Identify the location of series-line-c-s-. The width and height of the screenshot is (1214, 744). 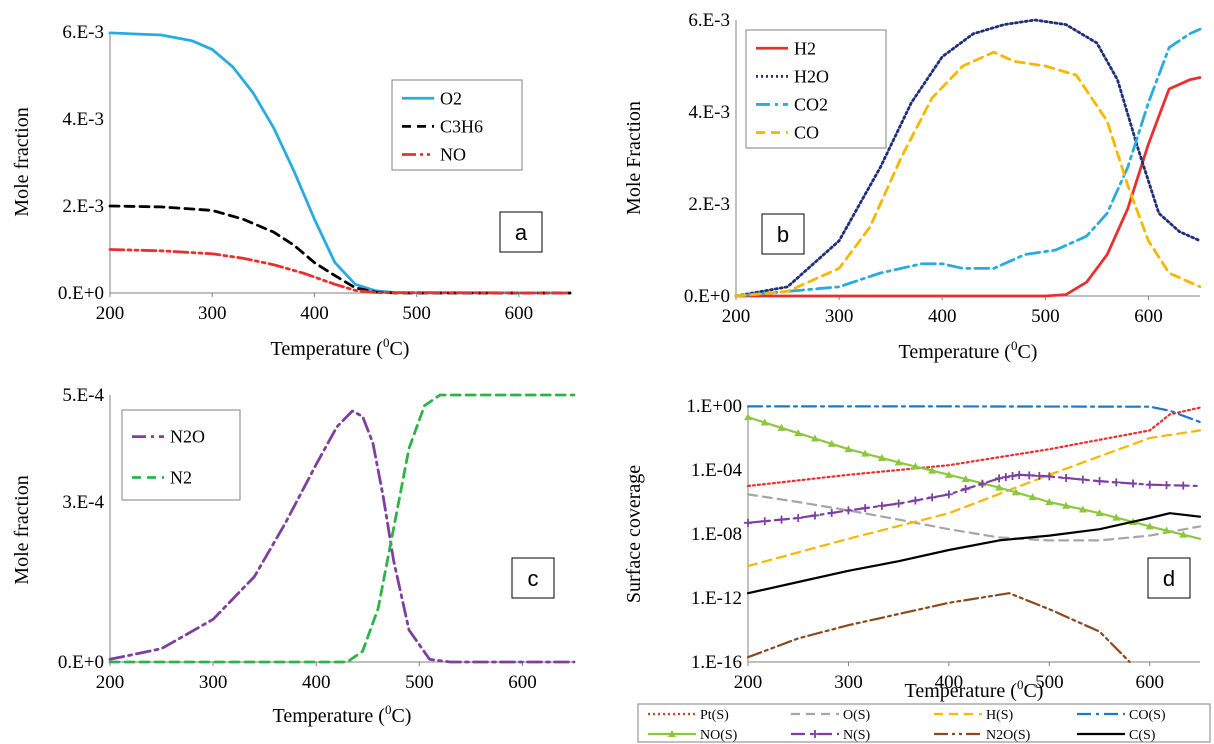
(974, 553).